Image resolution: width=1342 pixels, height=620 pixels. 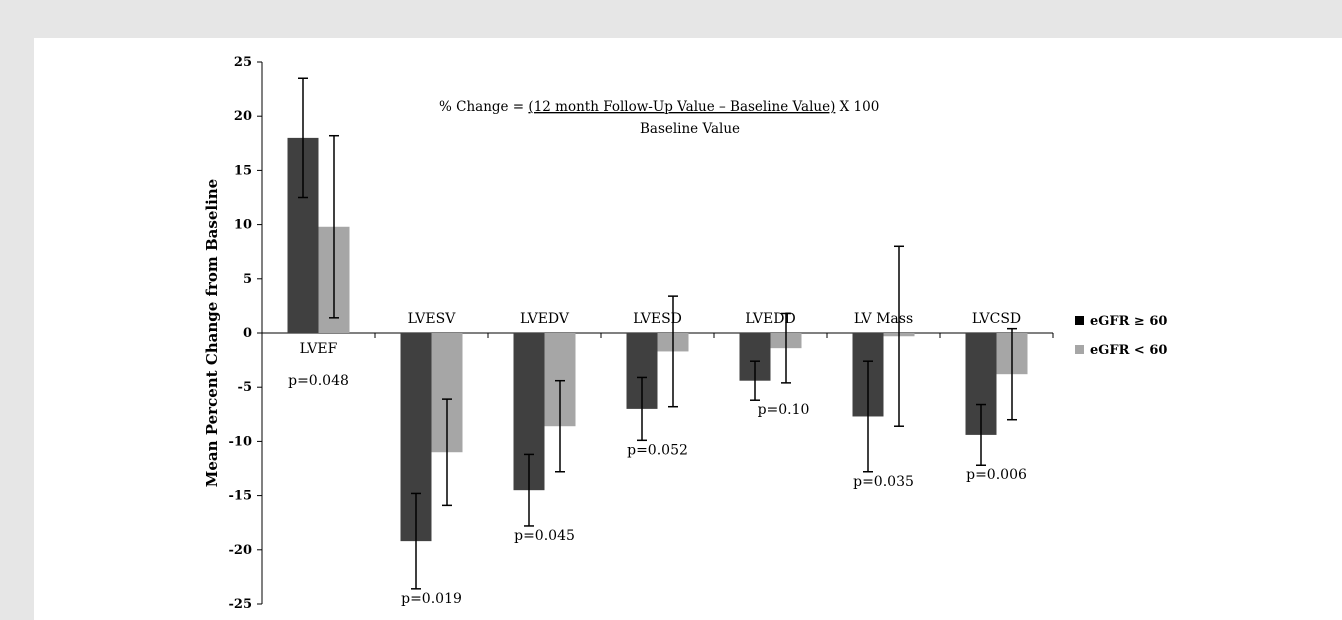 I want to click on y-tick-label: 5, so click(x=247, y=279).